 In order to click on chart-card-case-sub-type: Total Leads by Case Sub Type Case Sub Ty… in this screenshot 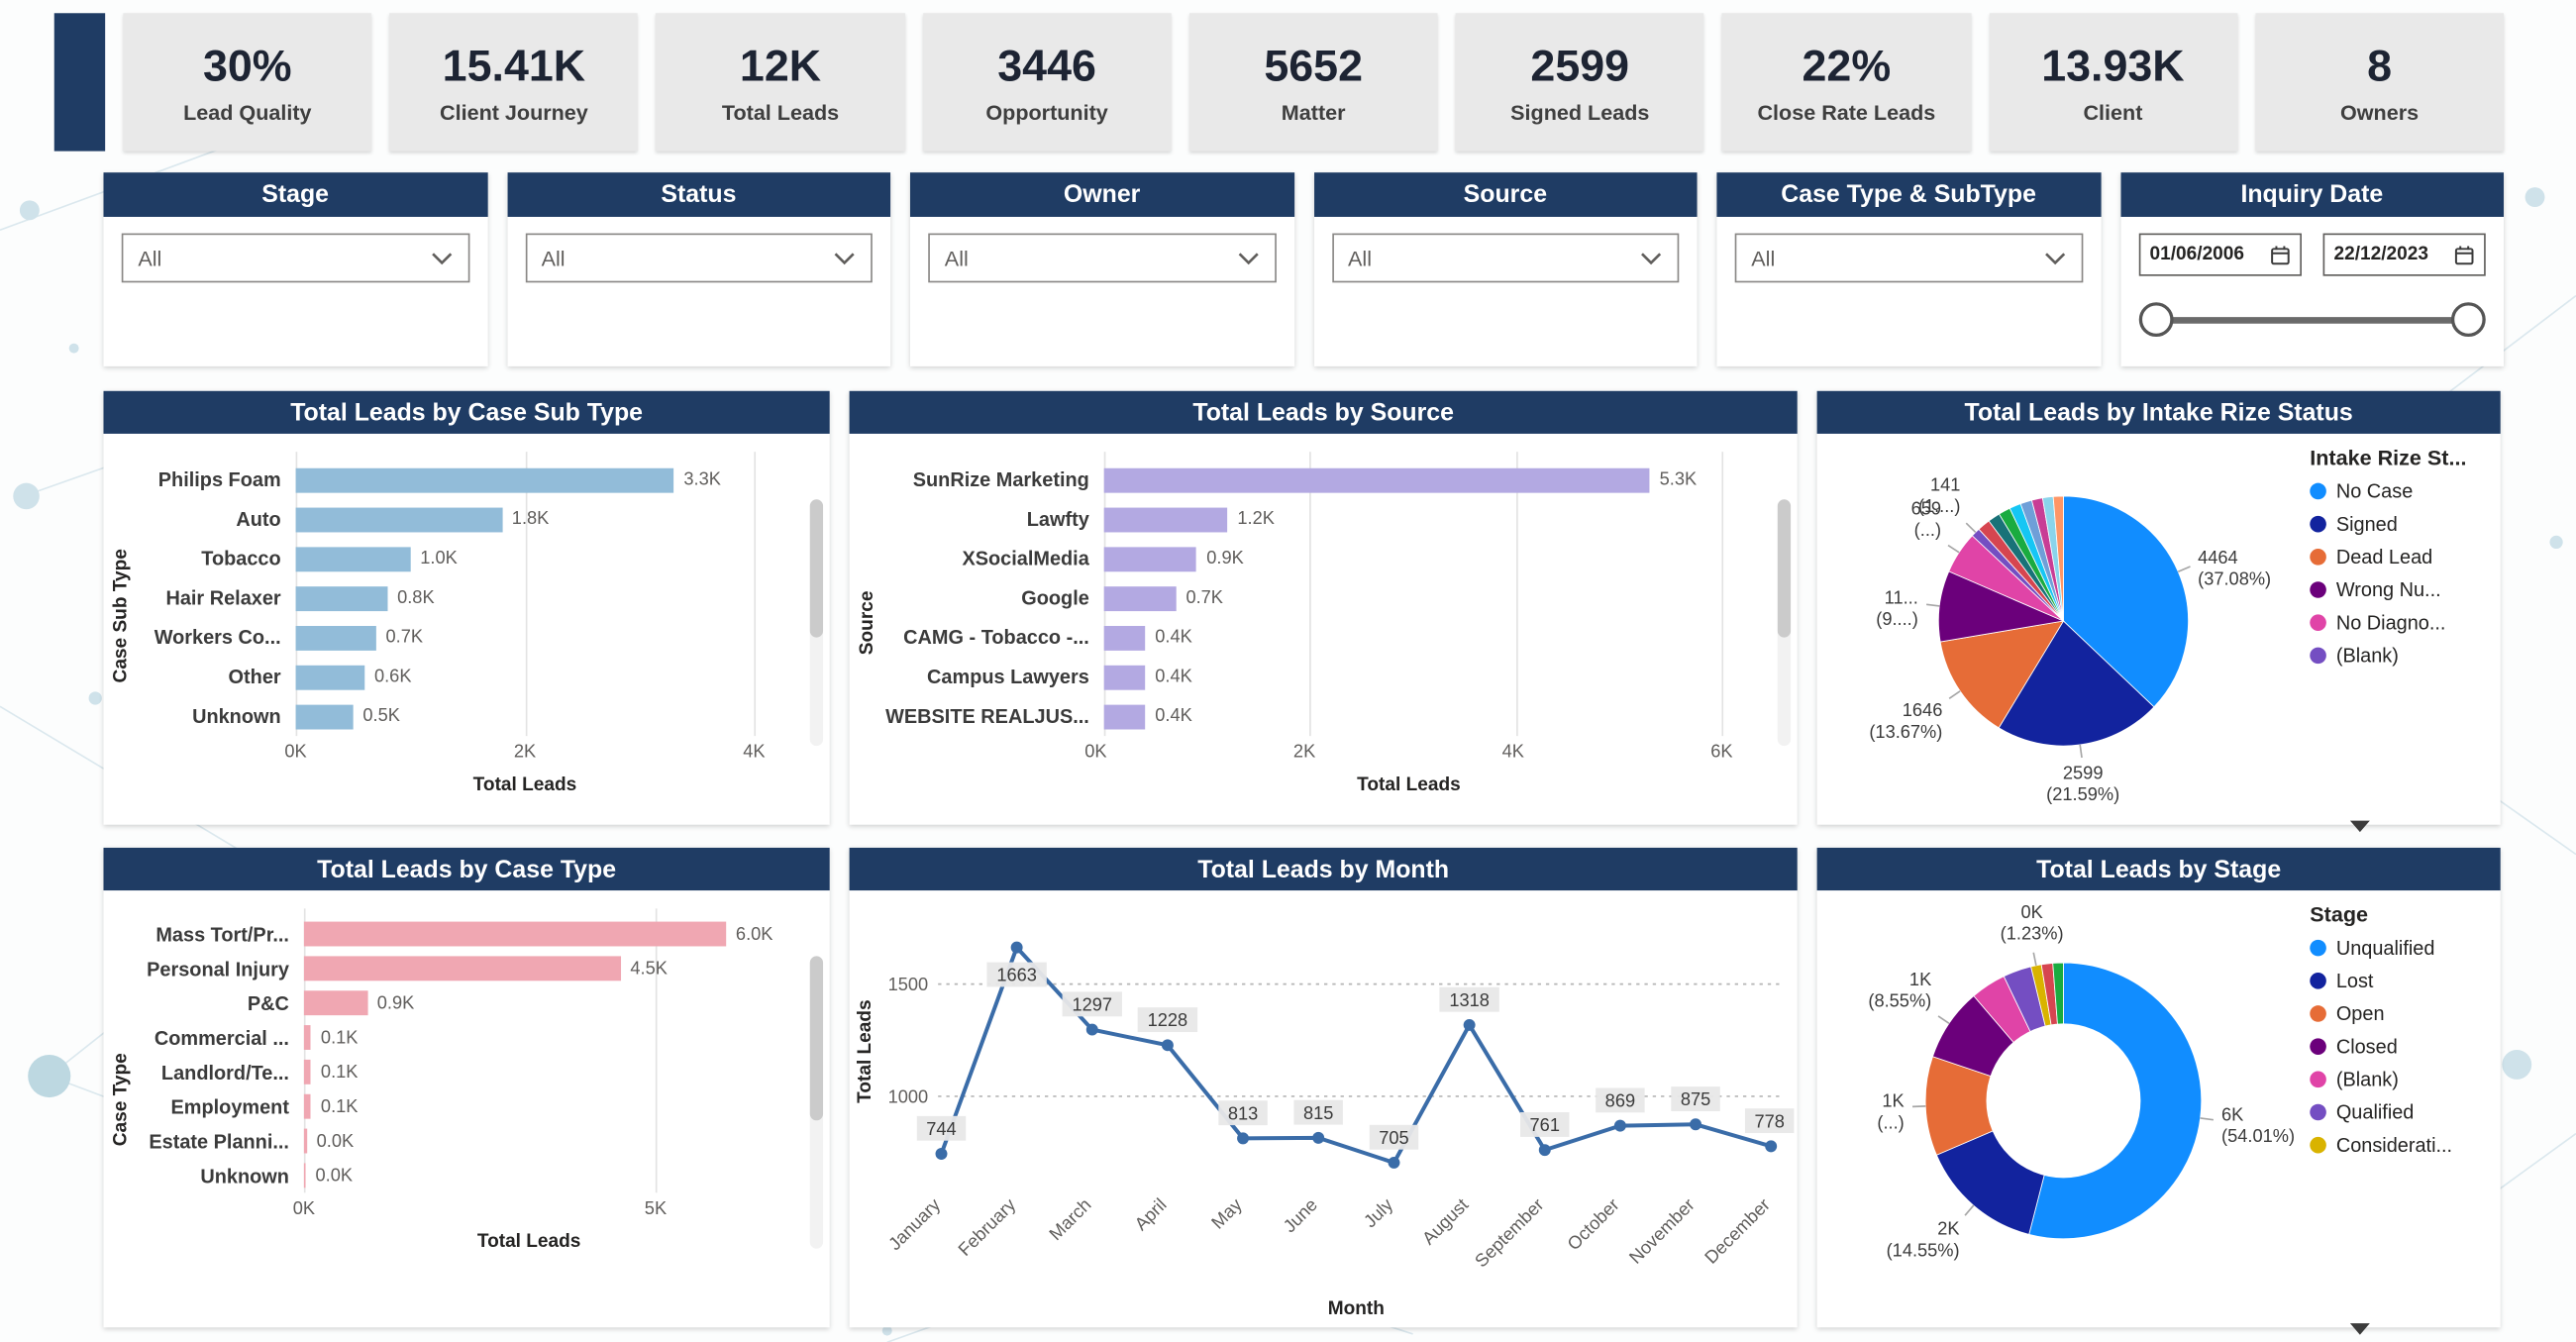, I will do `click(466, 607)`.